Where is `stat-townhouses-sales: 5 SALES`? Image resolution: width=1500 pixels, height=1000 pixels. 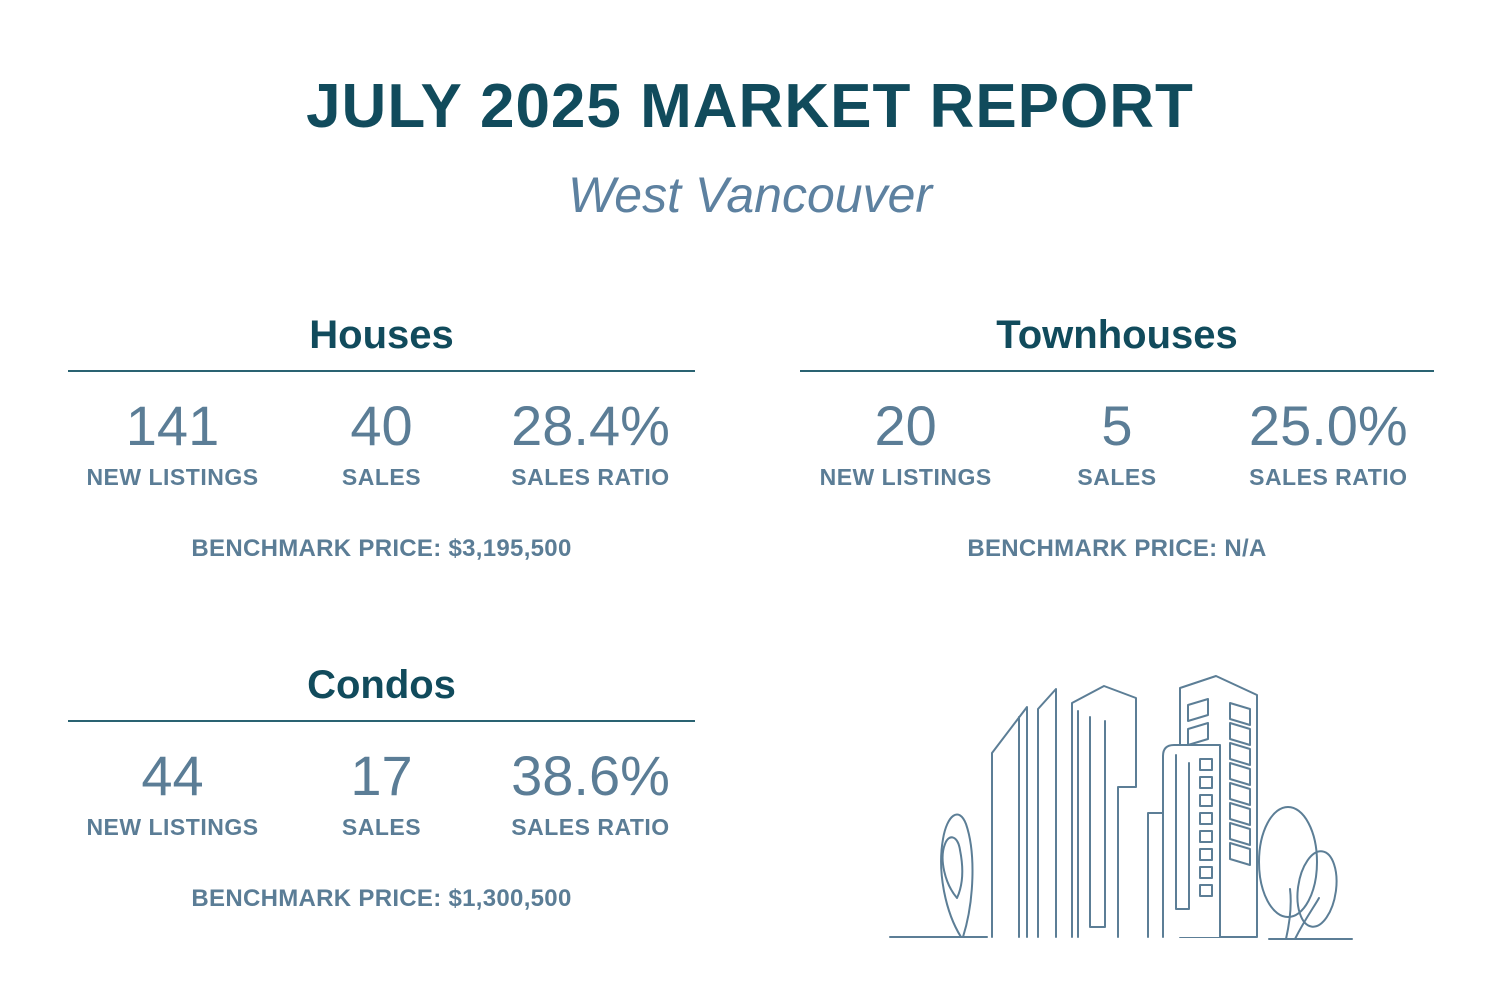
stat-townhouses-sales: 5 SALES is located at coordinates (1116, 444).